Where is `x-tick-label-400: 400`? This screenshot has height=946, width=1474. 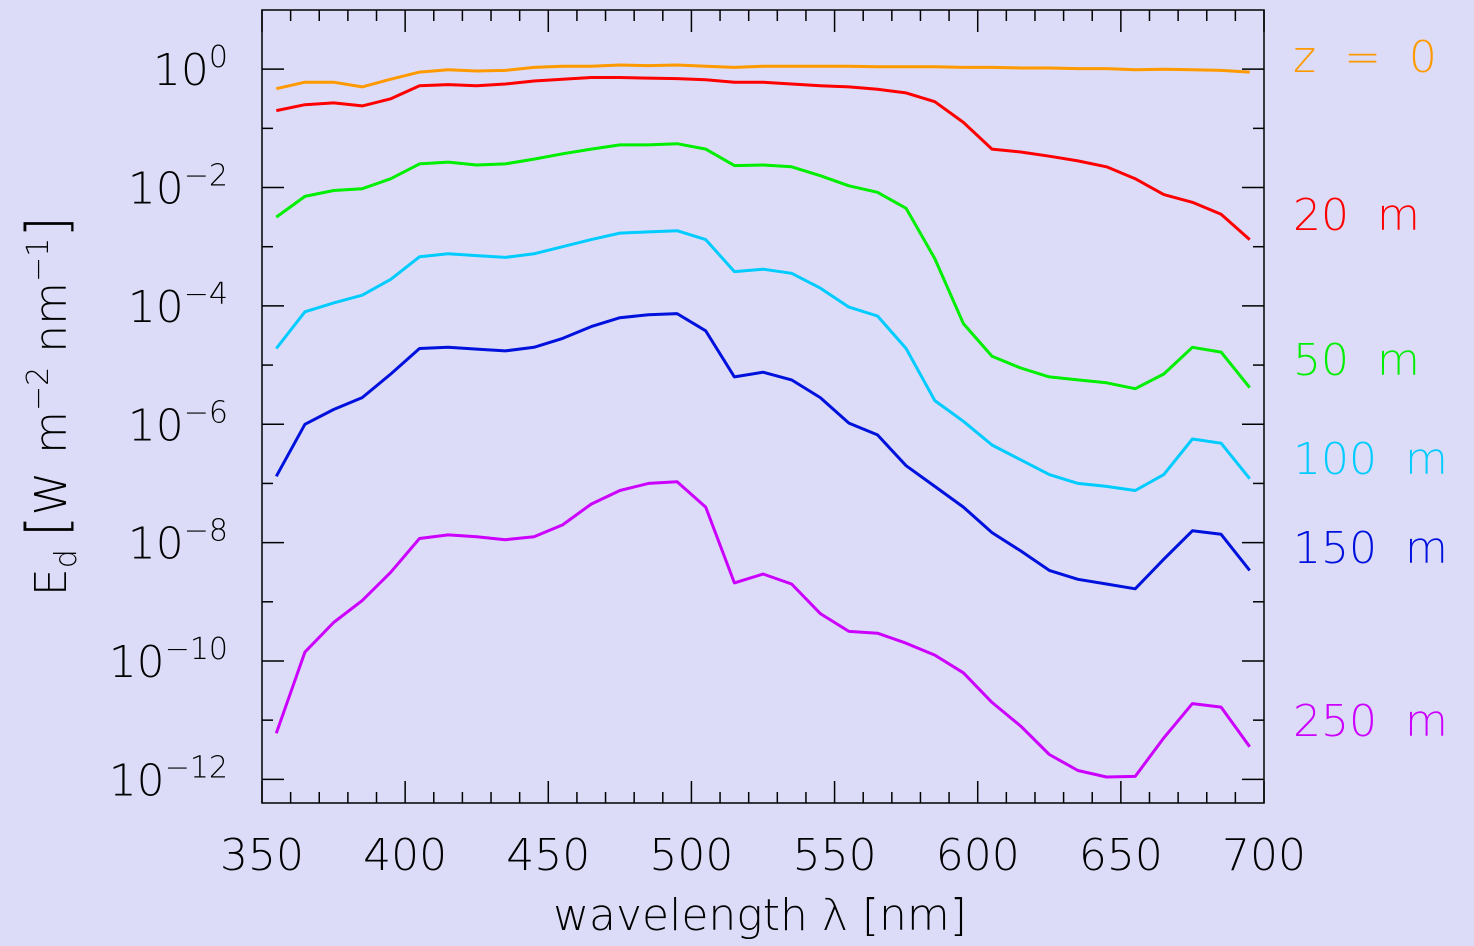 x-tick-label-400: 400 is located at coordinates (405, 855).